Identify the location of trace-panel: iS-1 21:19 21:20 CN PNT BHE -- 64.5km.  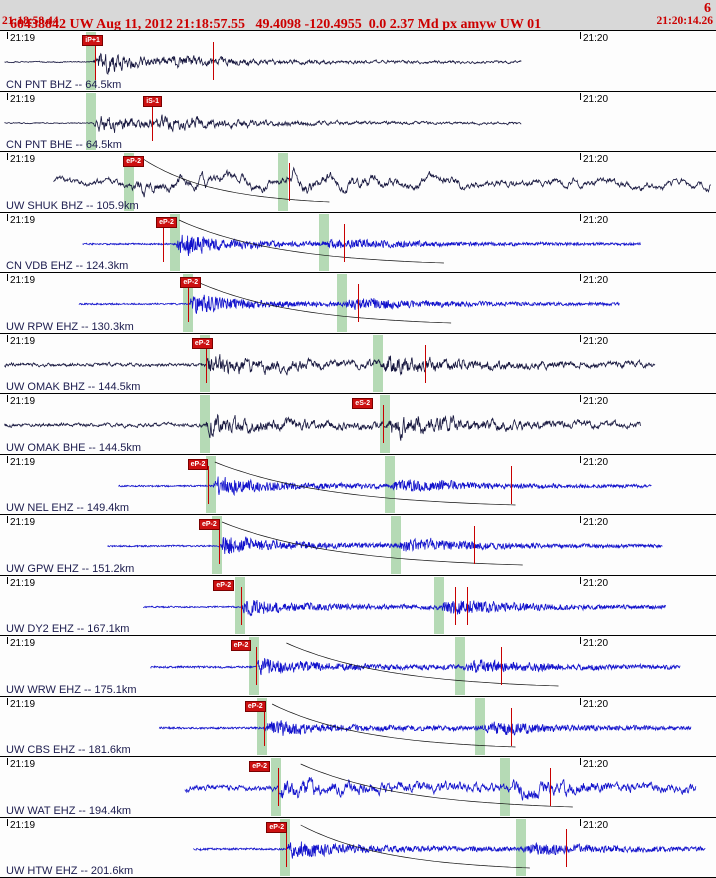
(358, 121).